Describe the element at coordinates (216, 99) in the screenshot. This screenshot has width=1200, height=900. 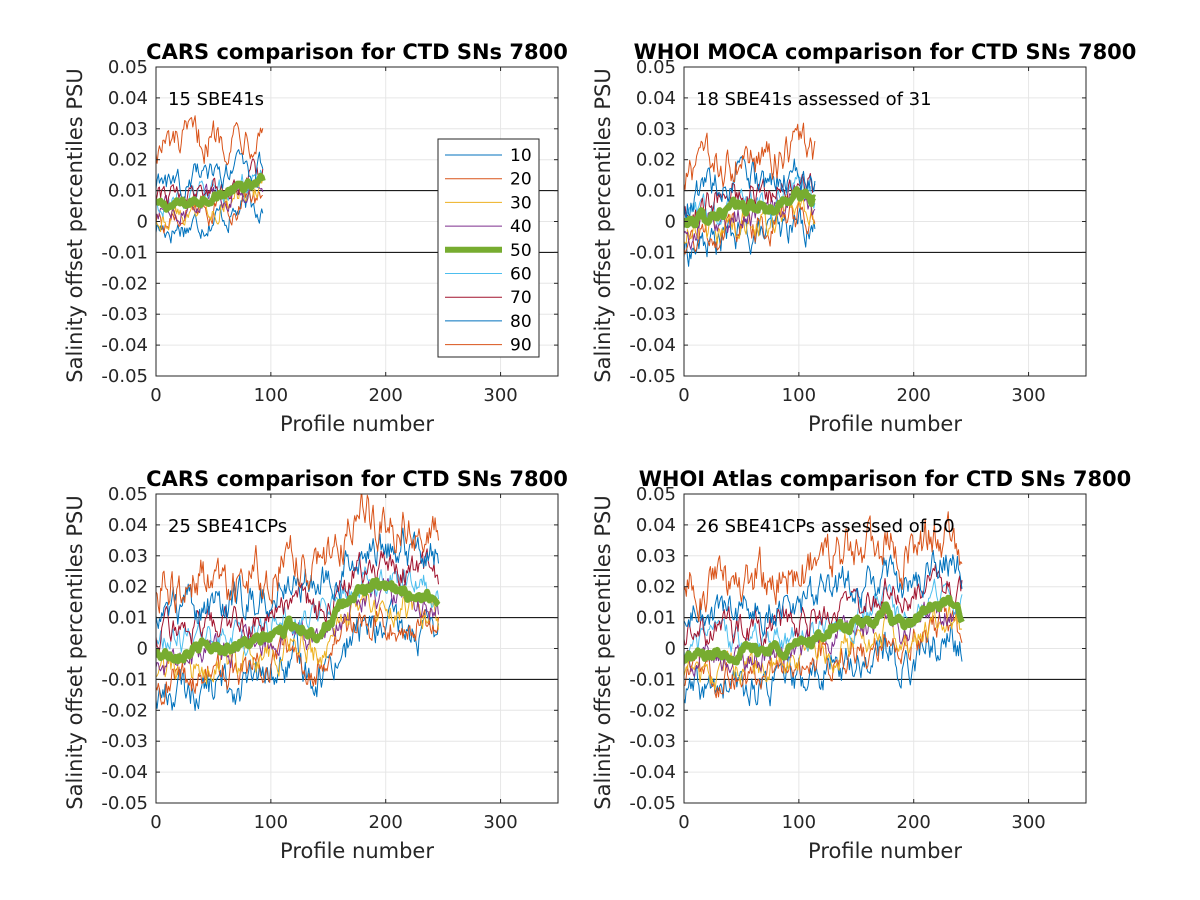
I see `panel-annotation: 15 SBE41s` at that location.